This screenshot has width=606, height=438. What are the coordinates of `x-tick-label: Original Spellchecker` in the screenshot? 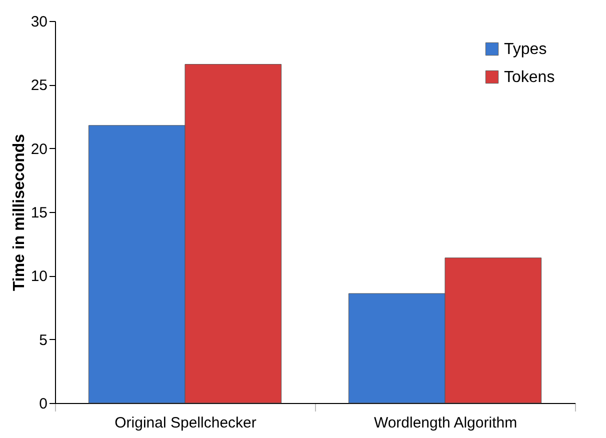 It's located at (185, 423).